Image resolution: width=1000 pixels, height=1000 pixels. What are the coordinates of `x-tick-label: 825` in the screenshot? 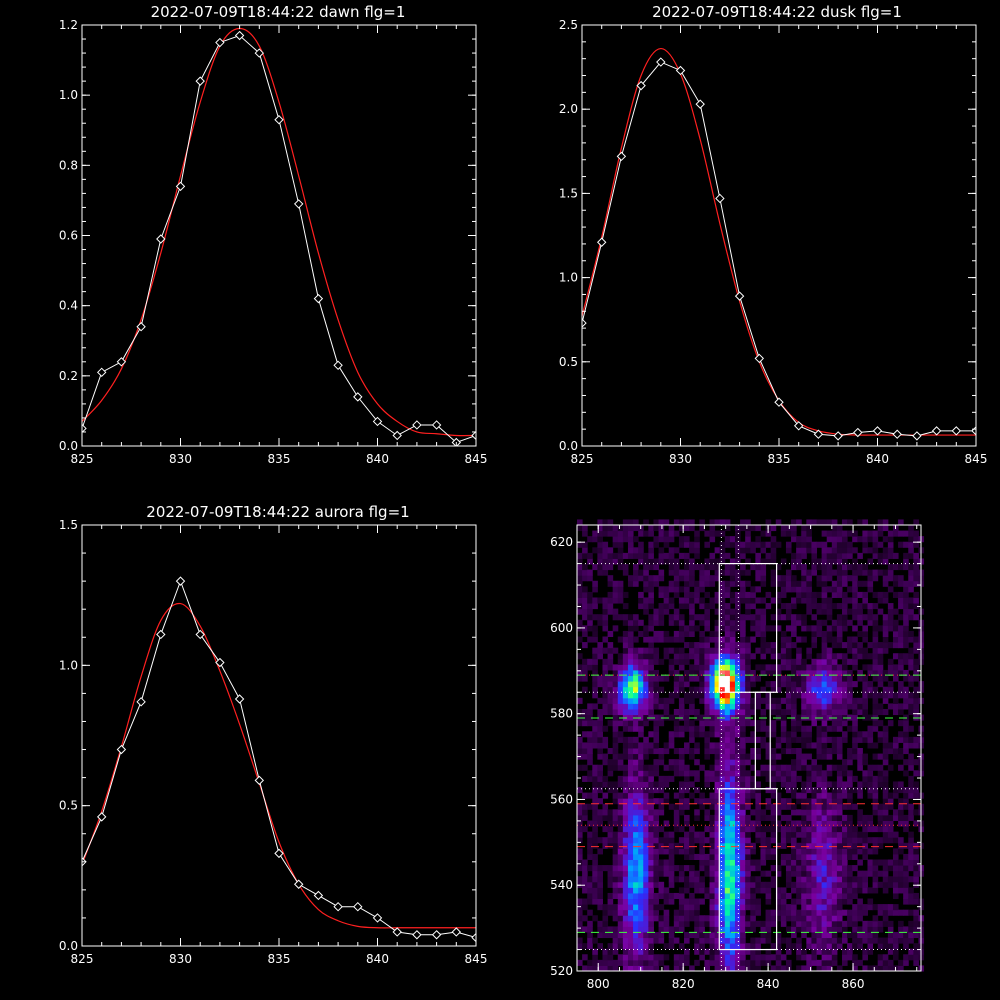 It's located at (82, 459).